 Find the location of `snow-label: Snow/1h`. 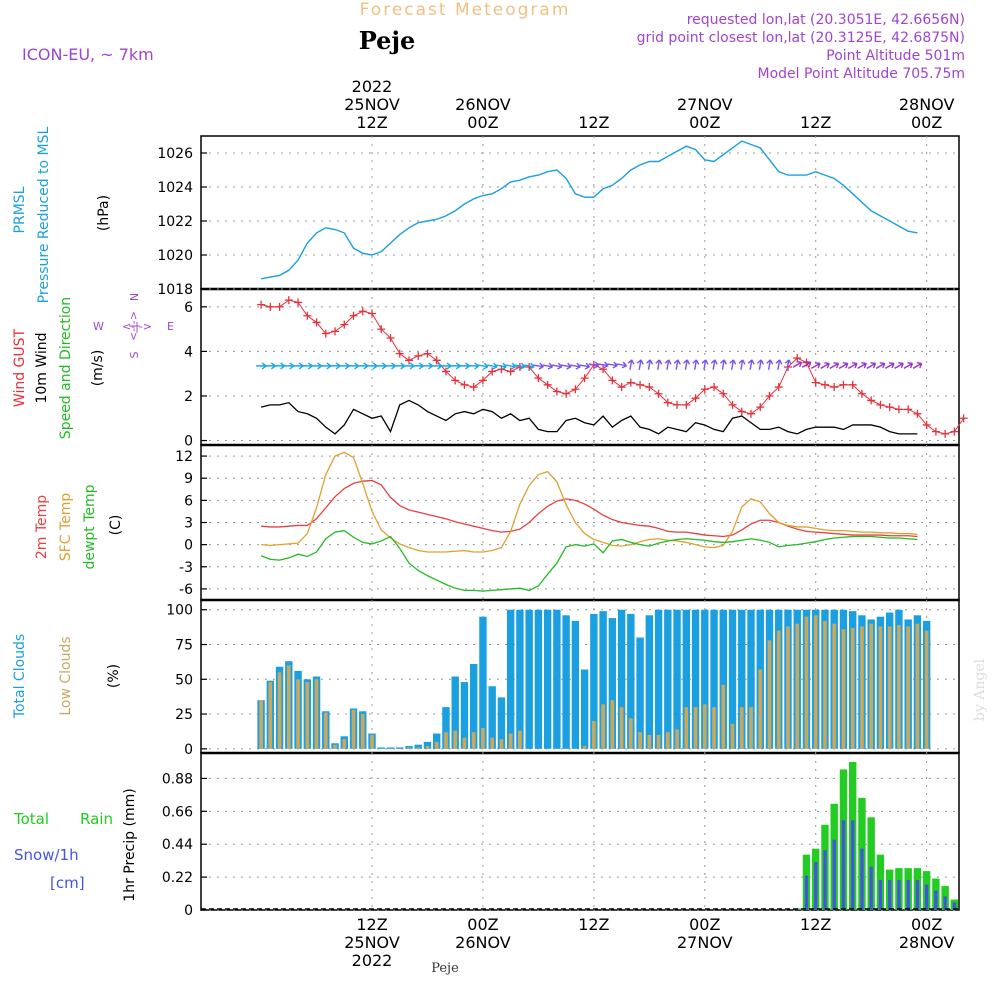

snow-label: Snow/1h is located at coordinates (46, 855).